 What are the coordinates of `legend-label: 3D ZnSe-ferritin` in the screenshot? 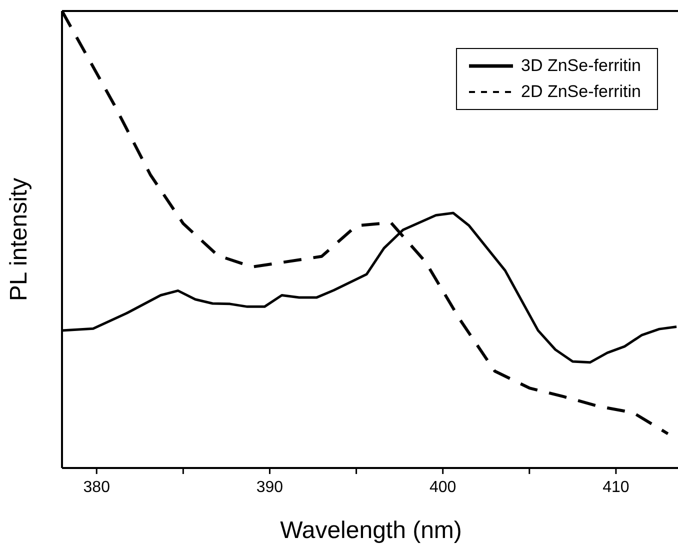 It's located at (581, 66).